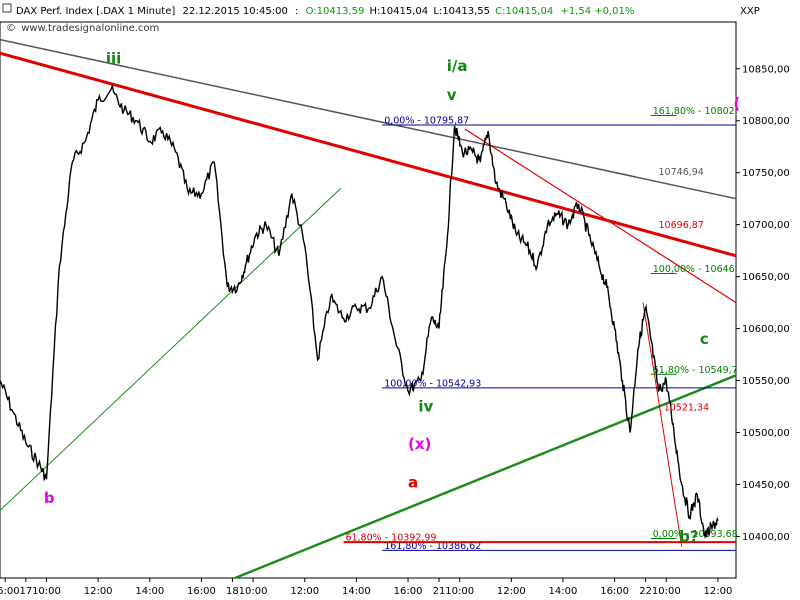 The height and width of the screenshot is (600, 800). What do you see at coordinates (419, 444) in the screenshot?
I see `wave-label: (x)` at bounding box center [419, 444].